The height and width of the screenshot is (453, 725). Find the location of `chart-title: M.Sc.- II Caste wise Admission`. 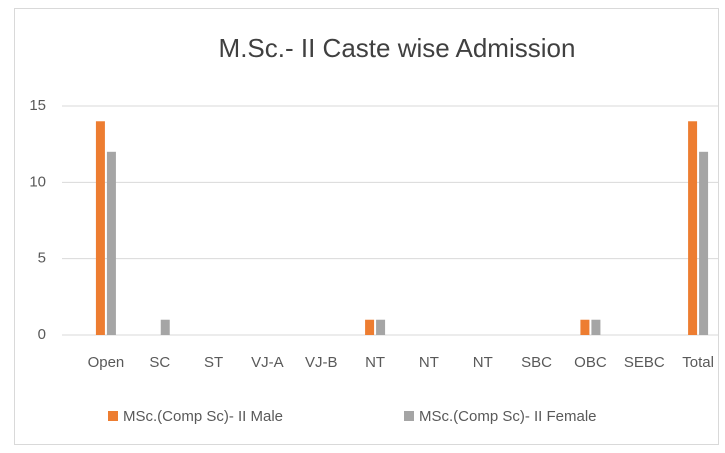

chart-title: M.Sc.- II Caste wise Admission is located at coordinates (397, 48).